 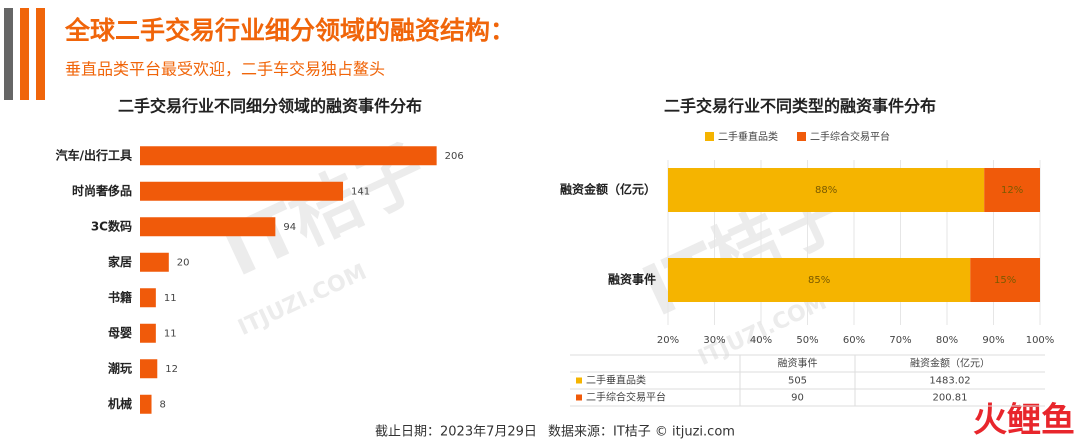 What do you see at coordinates (454, 156) in the screenshot?
I see `value-label: 206` at bounding box center [454, 156].